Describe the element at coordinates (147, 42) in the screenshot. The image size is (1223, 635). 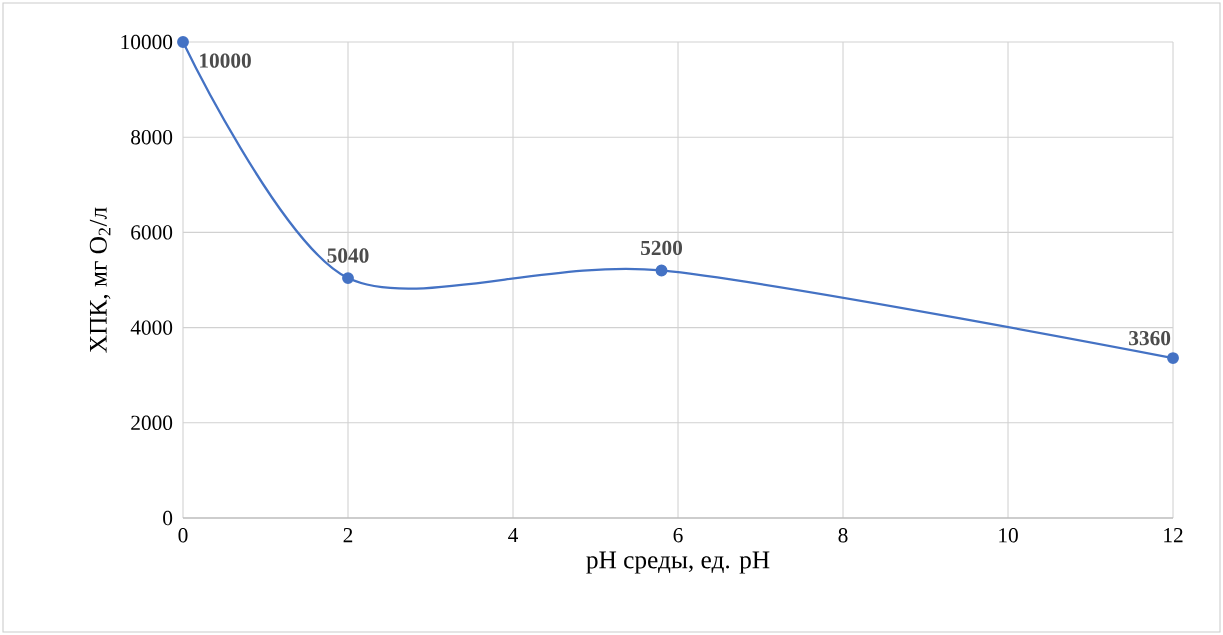
I see `y-tick-label: 10000` at that location.